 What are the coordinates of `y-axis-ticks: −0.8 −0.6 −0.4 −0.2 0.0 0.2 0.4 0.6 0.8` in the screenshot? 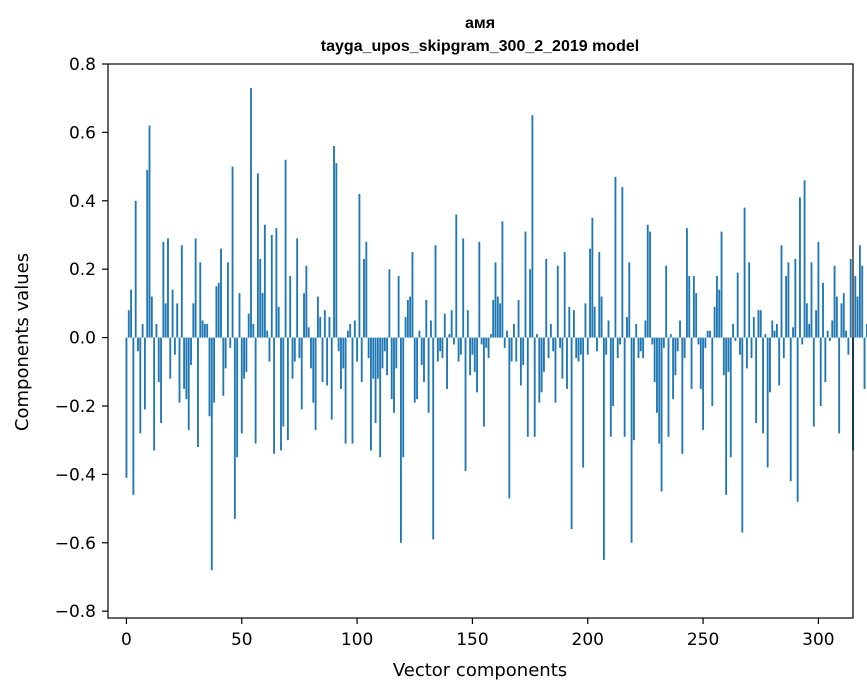 It's located at (81, 338).